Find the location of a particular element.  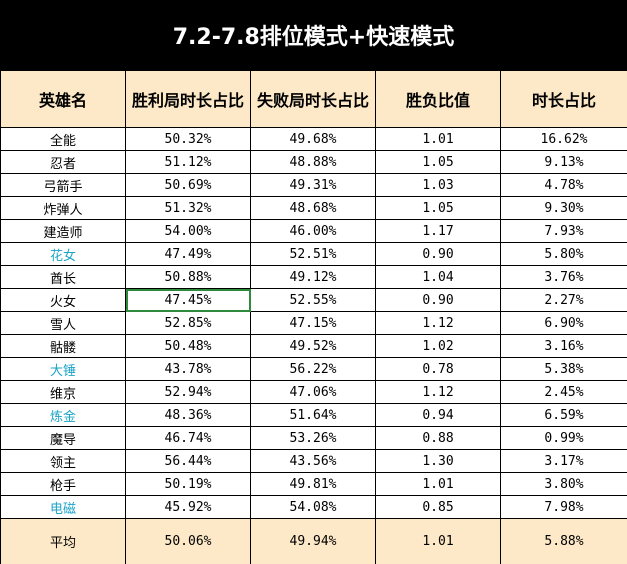

value-cell: 50.69% is located at coordinates (188, 185).